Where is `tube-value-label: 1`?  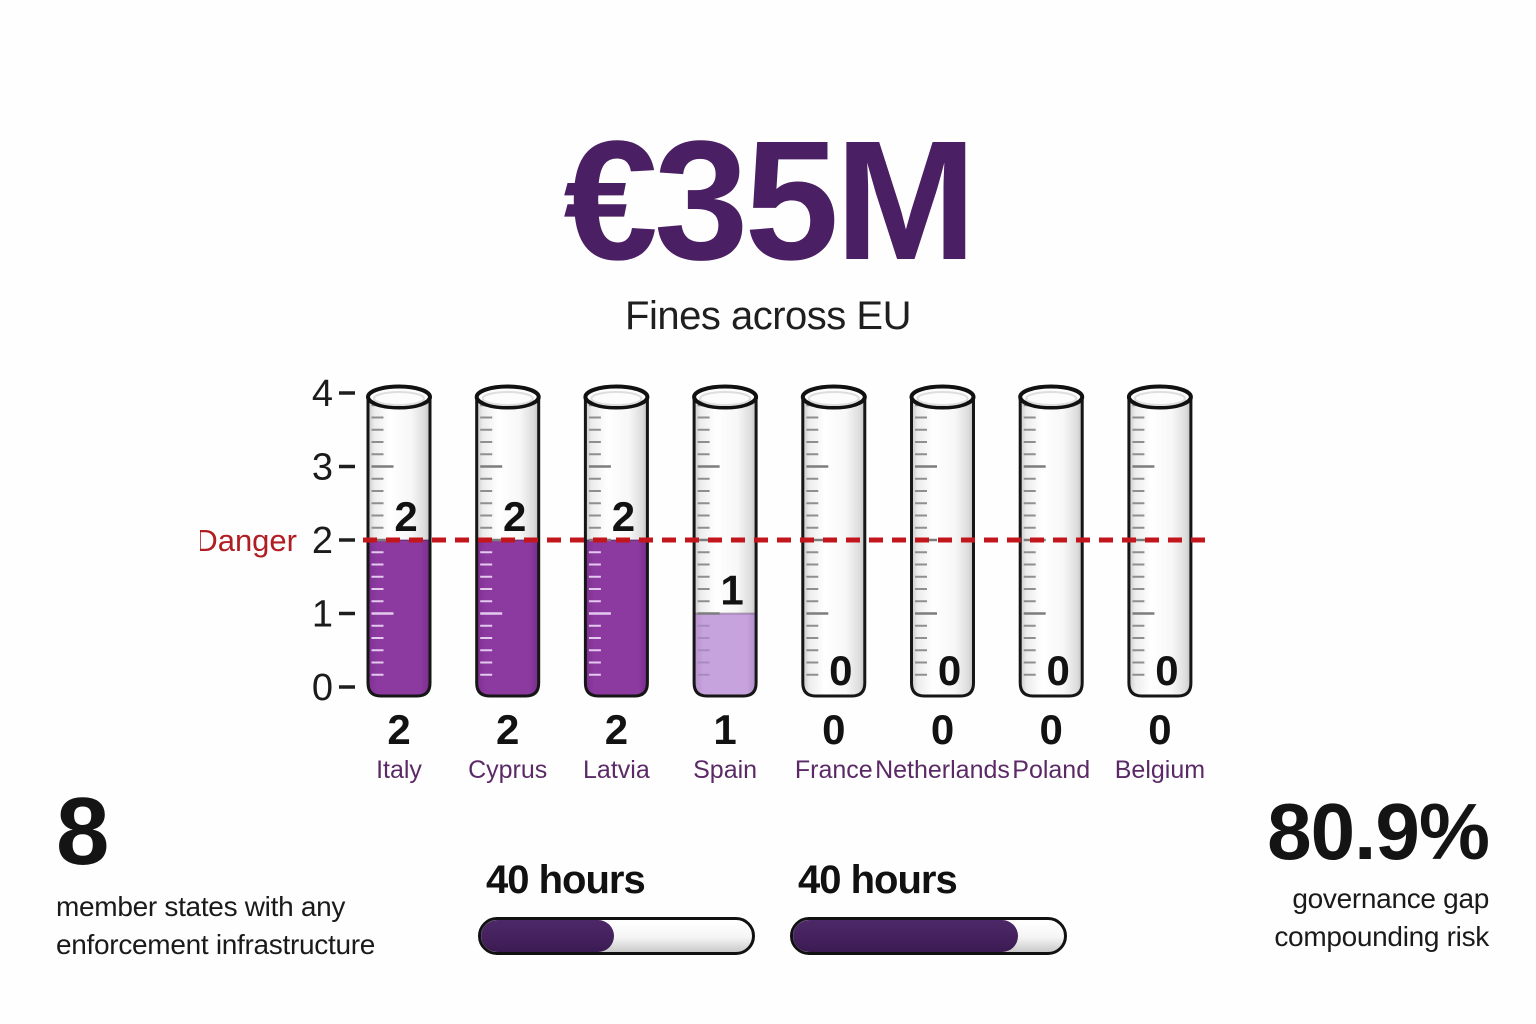
tube-value-label: 1 is located at coordinates (731, 590).